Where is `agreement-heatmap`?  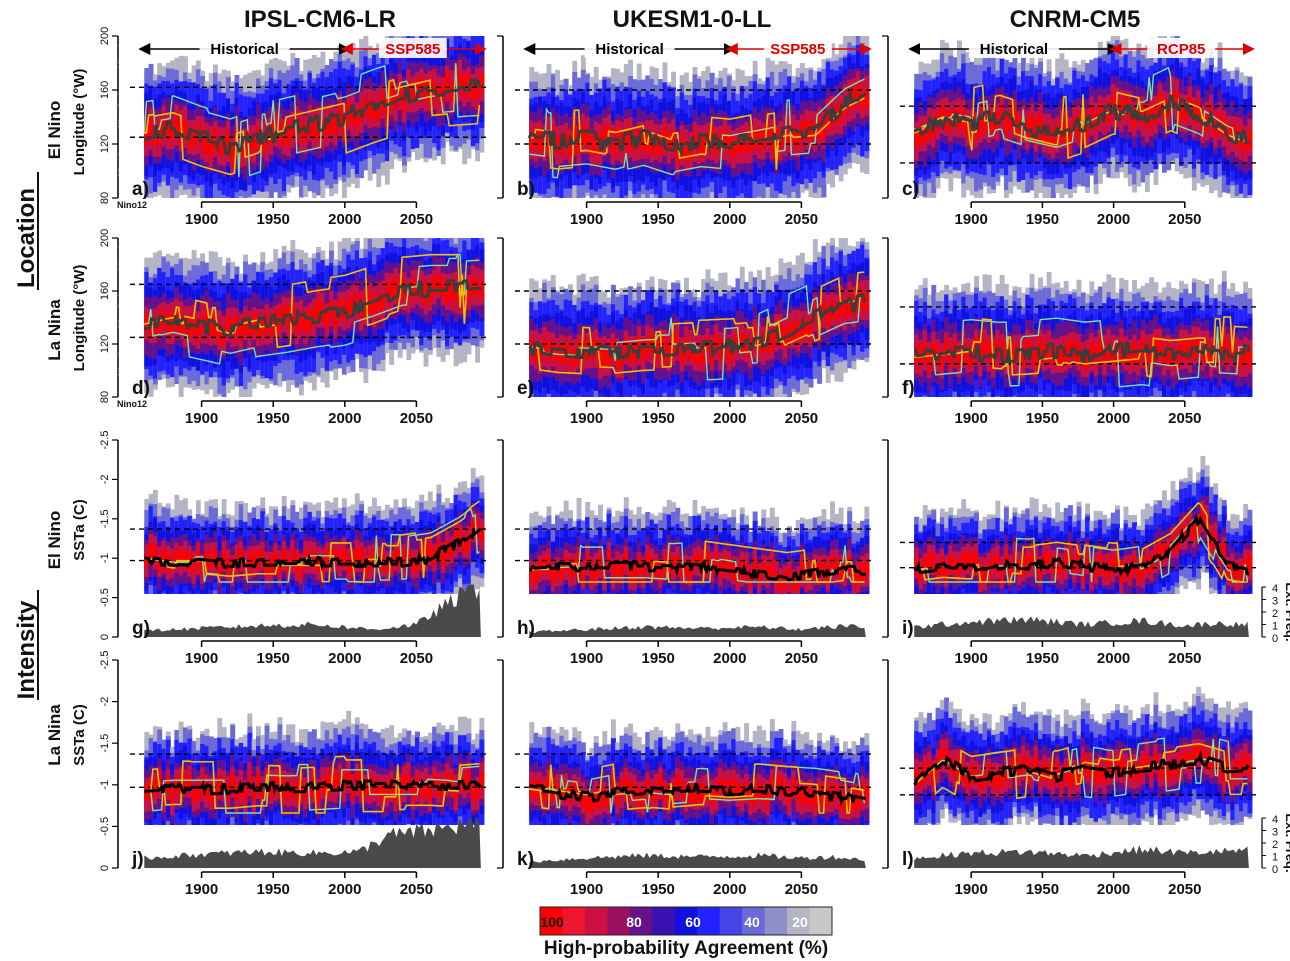 agreement-heatmap is located at coordinates (1083, 333).